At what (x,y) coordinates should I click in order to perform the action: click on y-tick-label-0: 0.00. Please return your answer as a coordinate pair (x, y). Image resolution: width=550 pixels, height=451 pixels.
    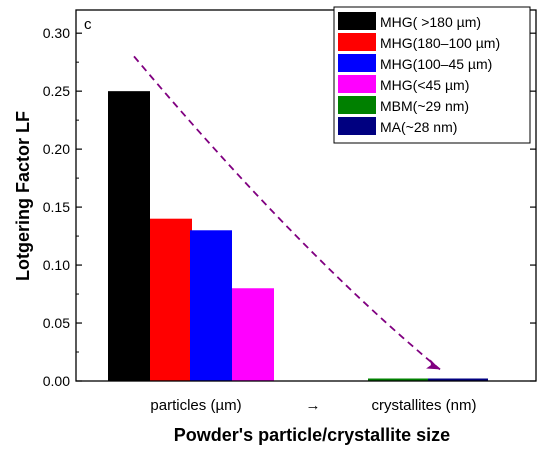
    Looking at the image, I should click on (56, 381).